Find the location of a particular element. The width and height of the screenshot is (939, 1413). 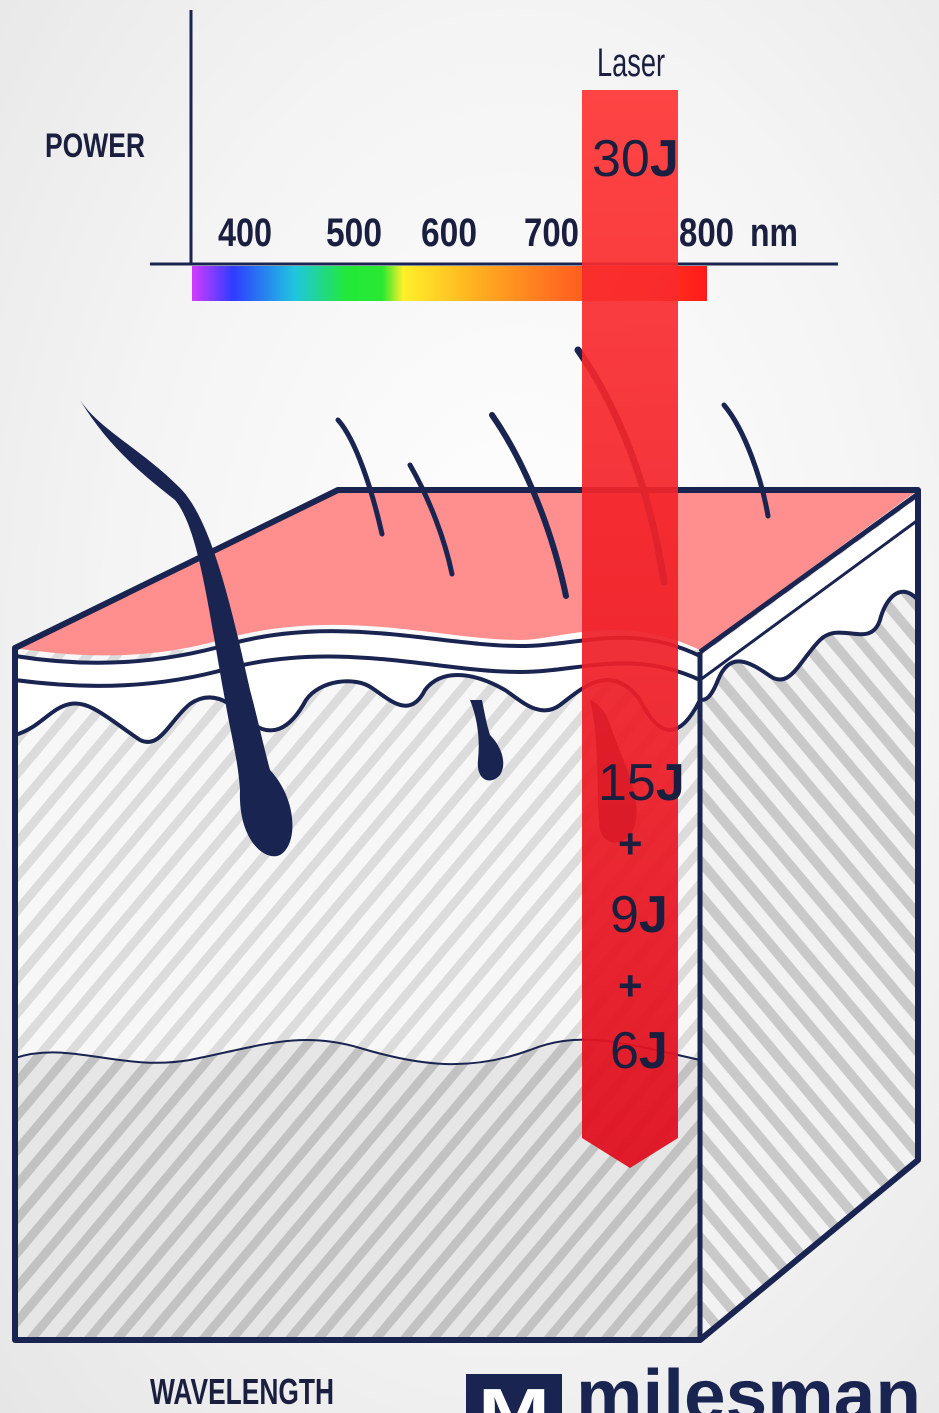

tick-label-600: 600 is located at coordinates (449, 233).